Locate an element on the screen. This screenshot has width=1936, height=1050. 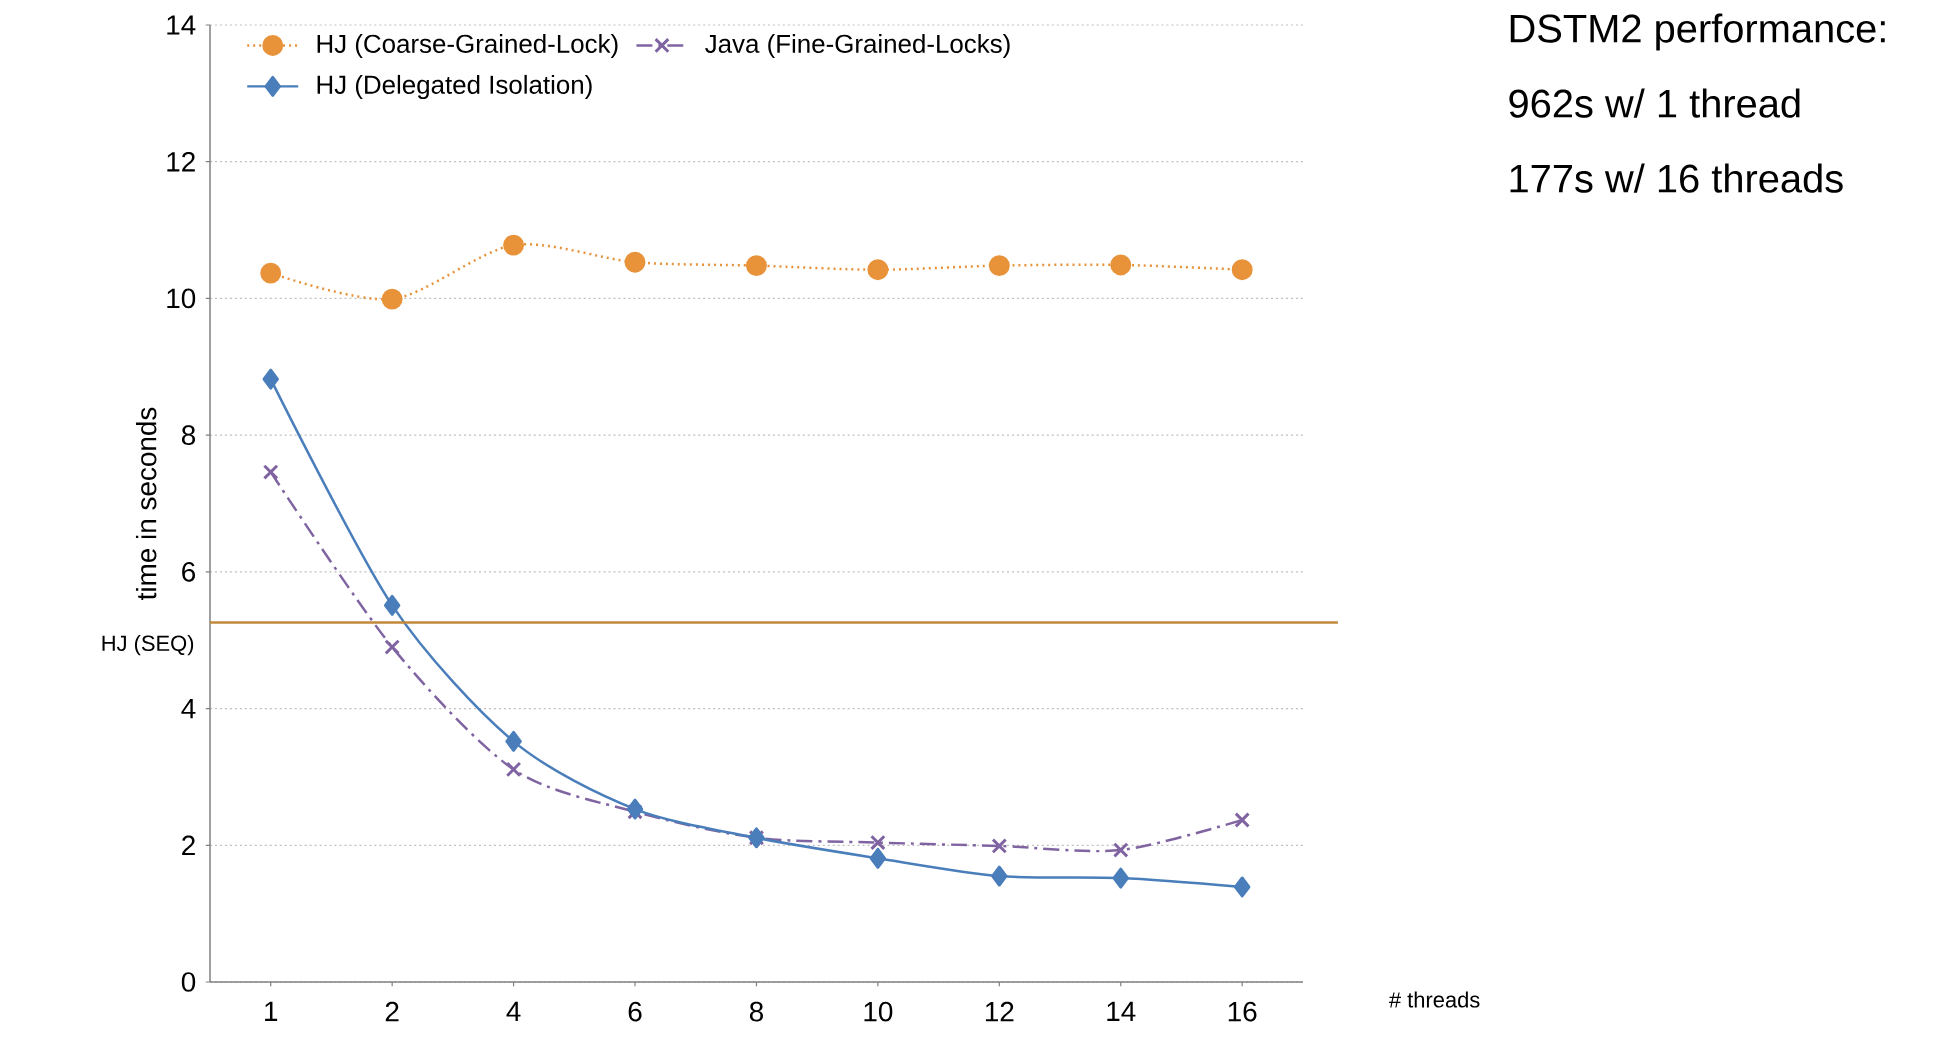
x-tick-label: 4 is located at coordinates (513, 1011).